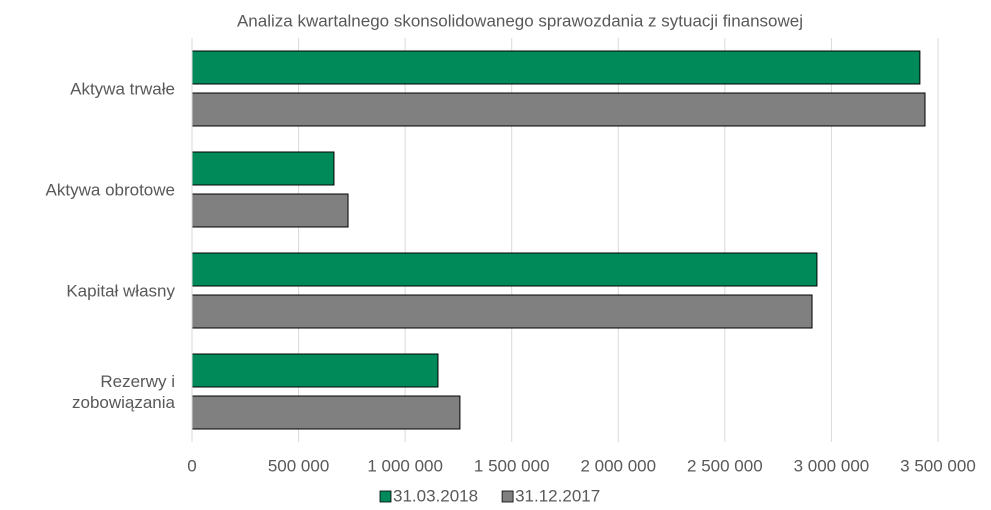  I want to click on x-tick-label: 0, so click(191, 465).